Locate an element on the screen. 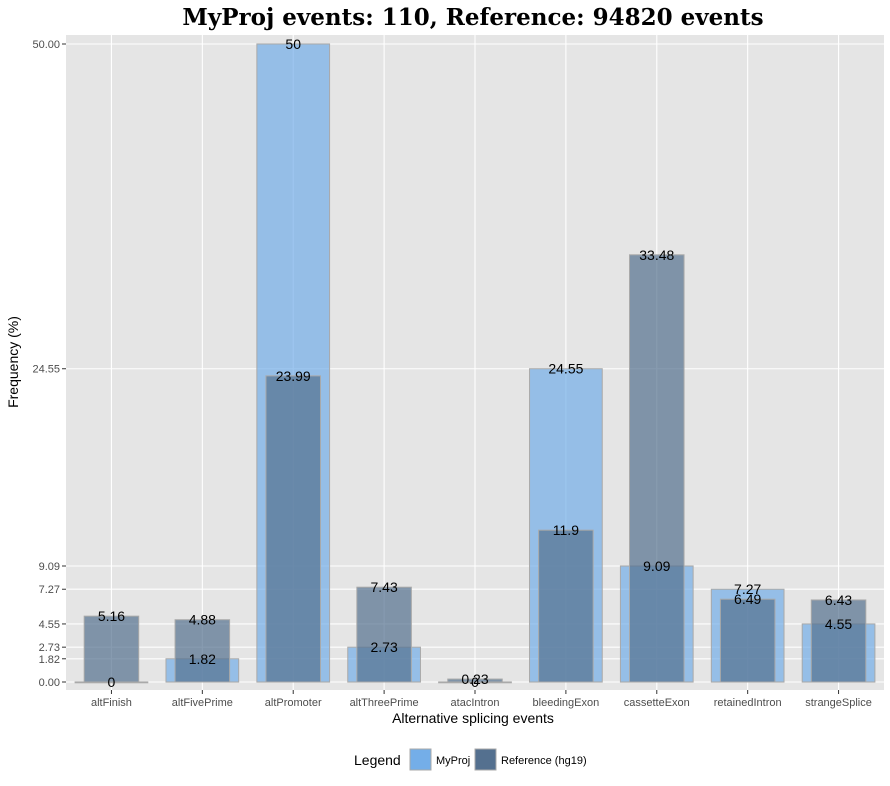 The image size is (890, 786). data-label-myproj-altThreePrime: 2.73 is located at coordinates (383, 647).